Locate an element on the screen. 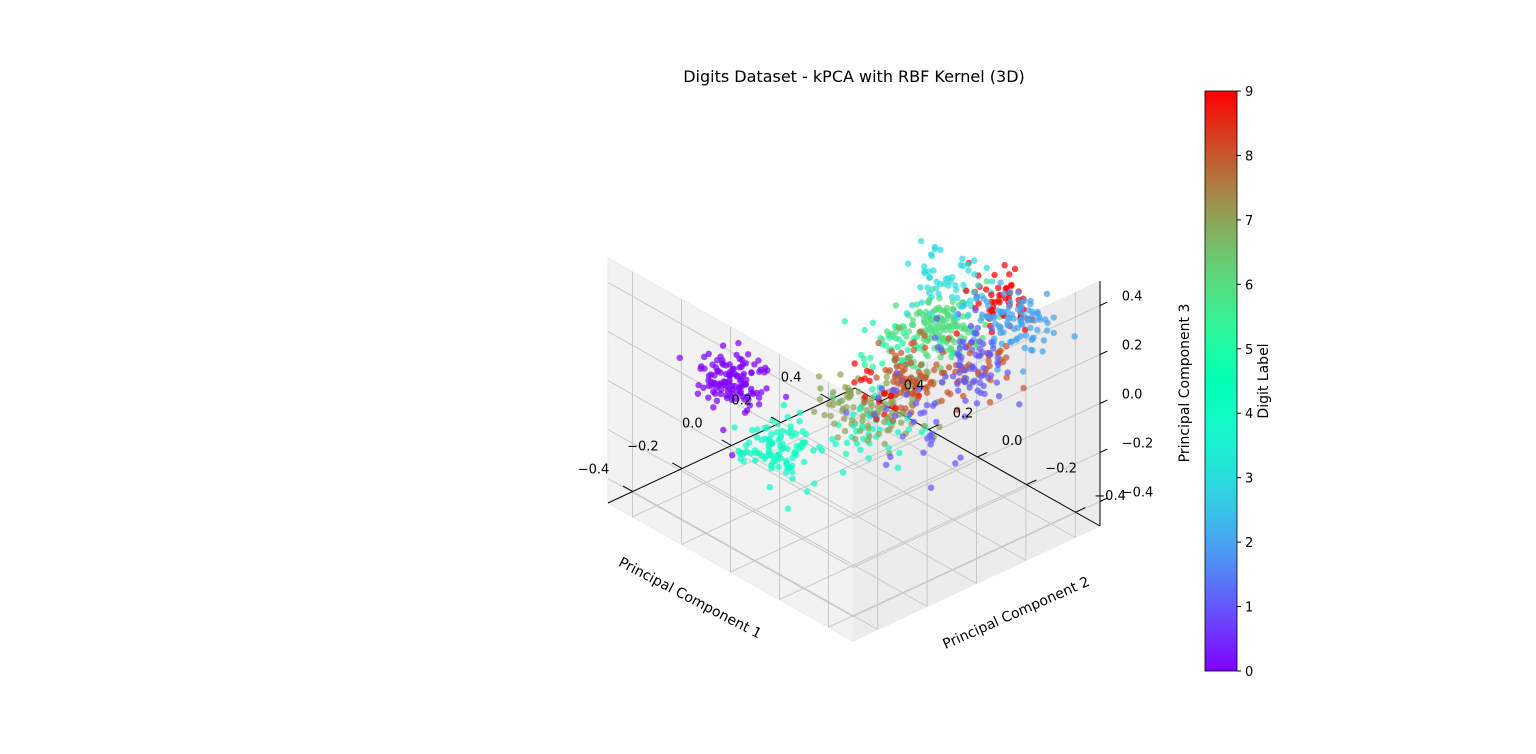  z-tick-label: −0.4 is located at coordinates (1138, 492).